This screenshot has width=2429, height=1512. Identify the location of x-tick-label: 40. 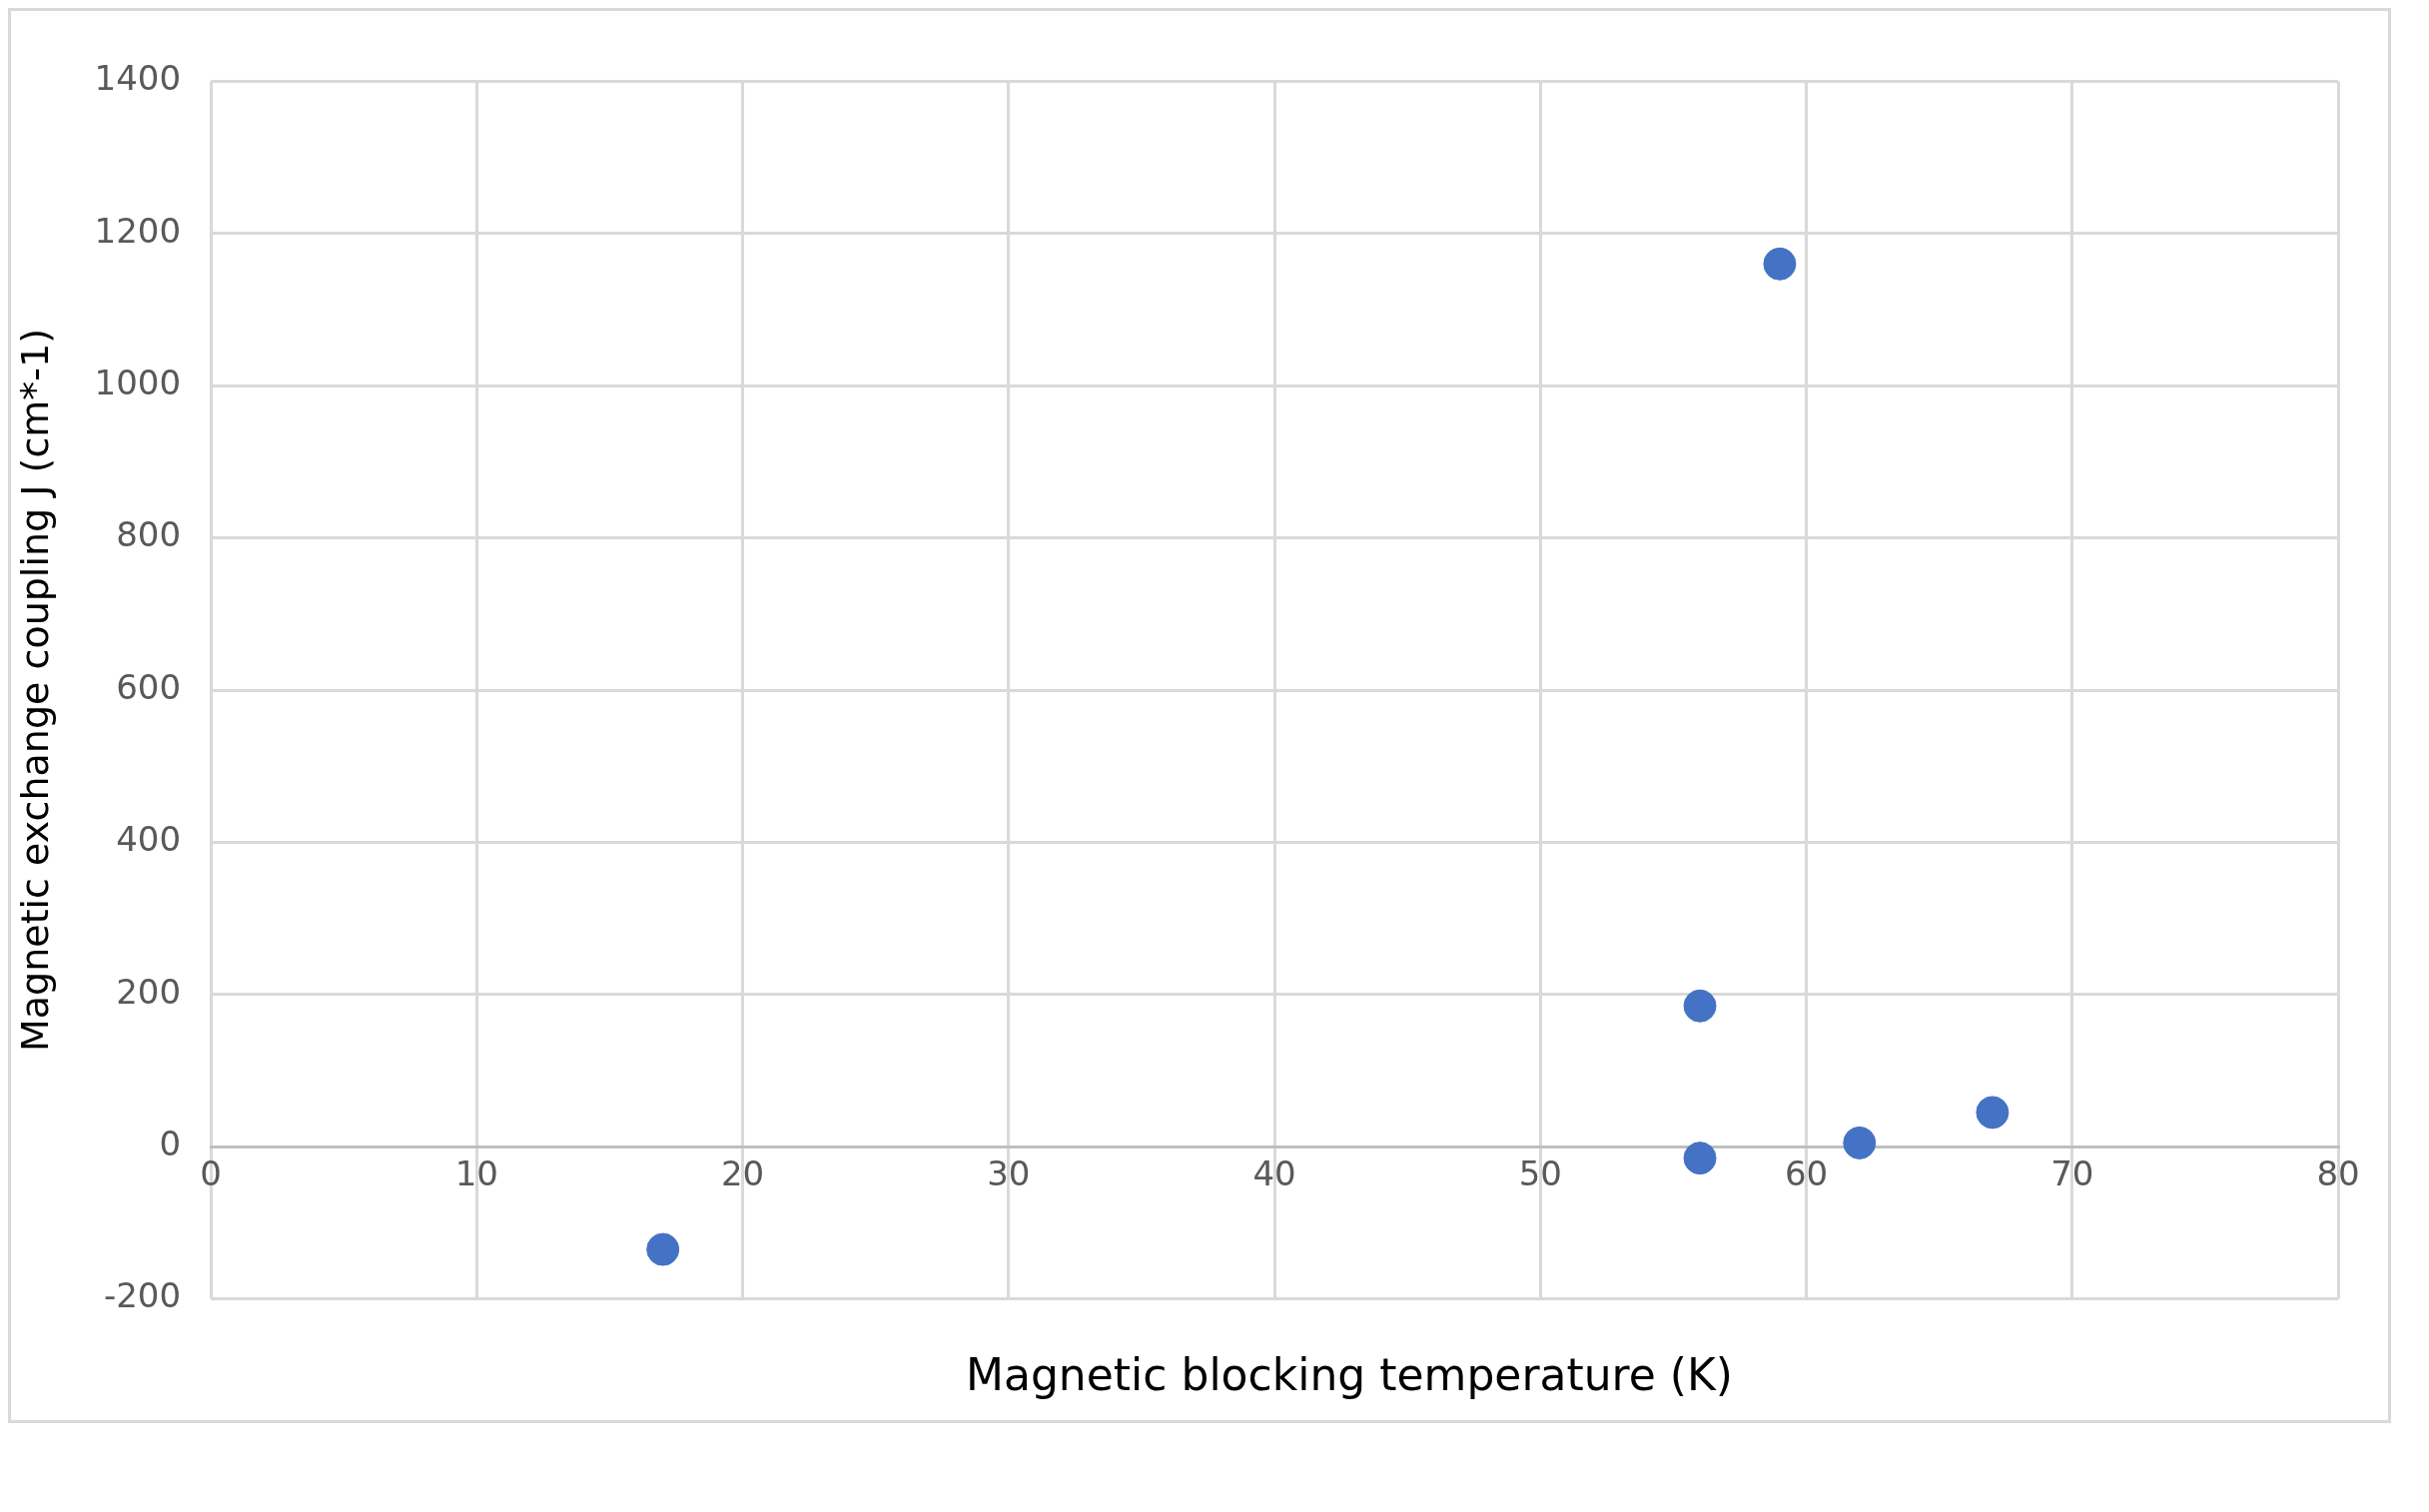
(1274, 1173).